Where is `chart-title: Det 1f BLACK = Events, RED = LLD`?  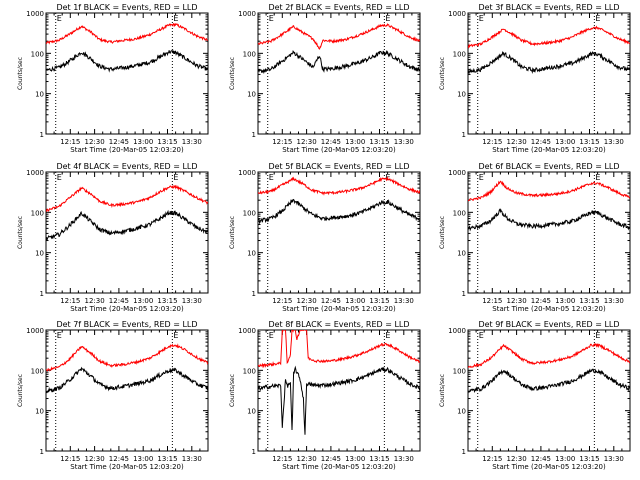
chart-title: Det 1f BLACK = Events, RED = LLD is located at coordinates (126, 7).